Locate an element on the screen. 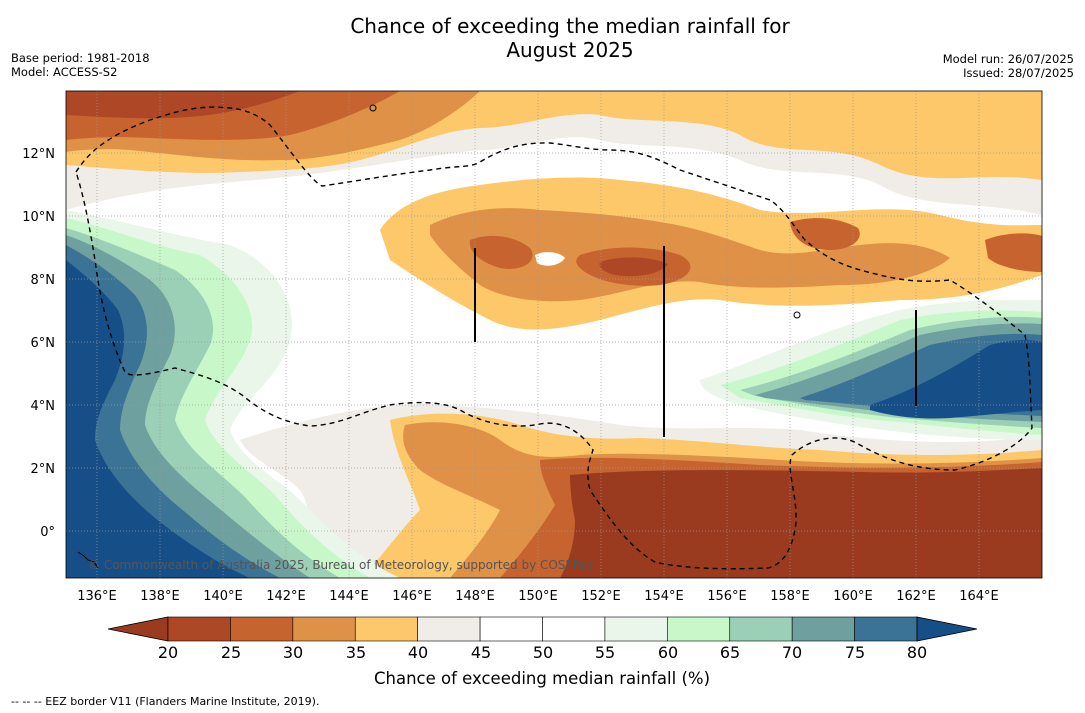  band-25-patch is located at coordinates (633, 267).